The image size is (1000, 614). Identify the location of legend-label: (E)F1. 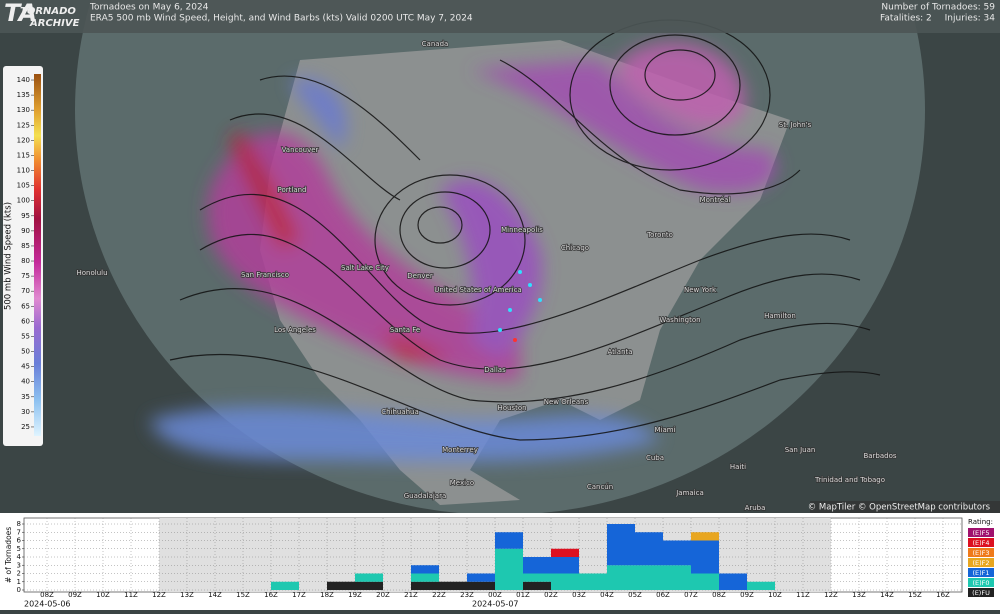
(980, 573).